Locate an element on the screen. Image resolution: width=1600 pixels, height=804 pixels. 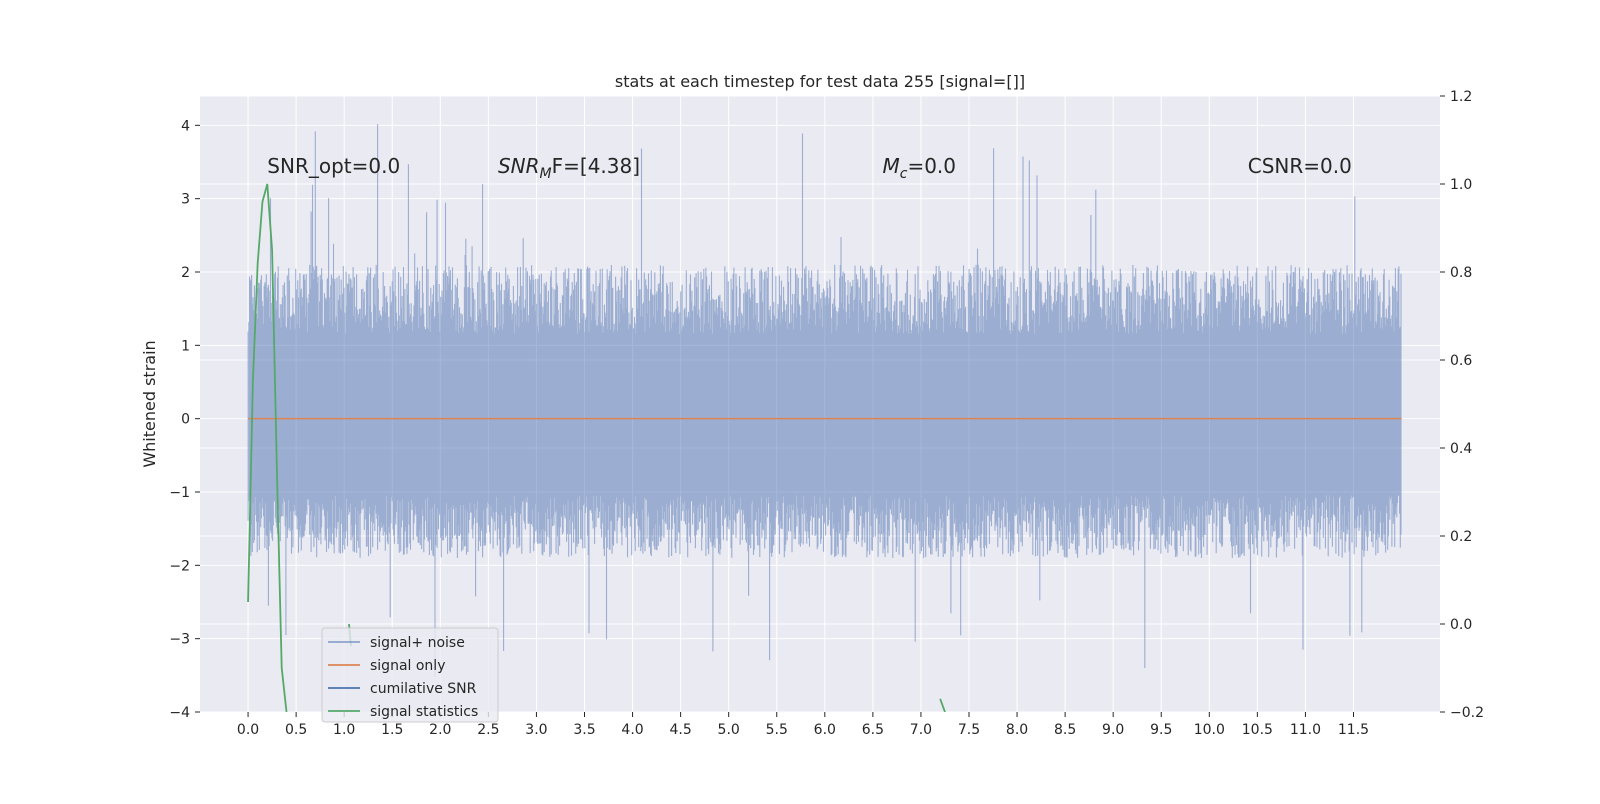
x-tick-label: 11.5 is located at coordinates (1353, 730).